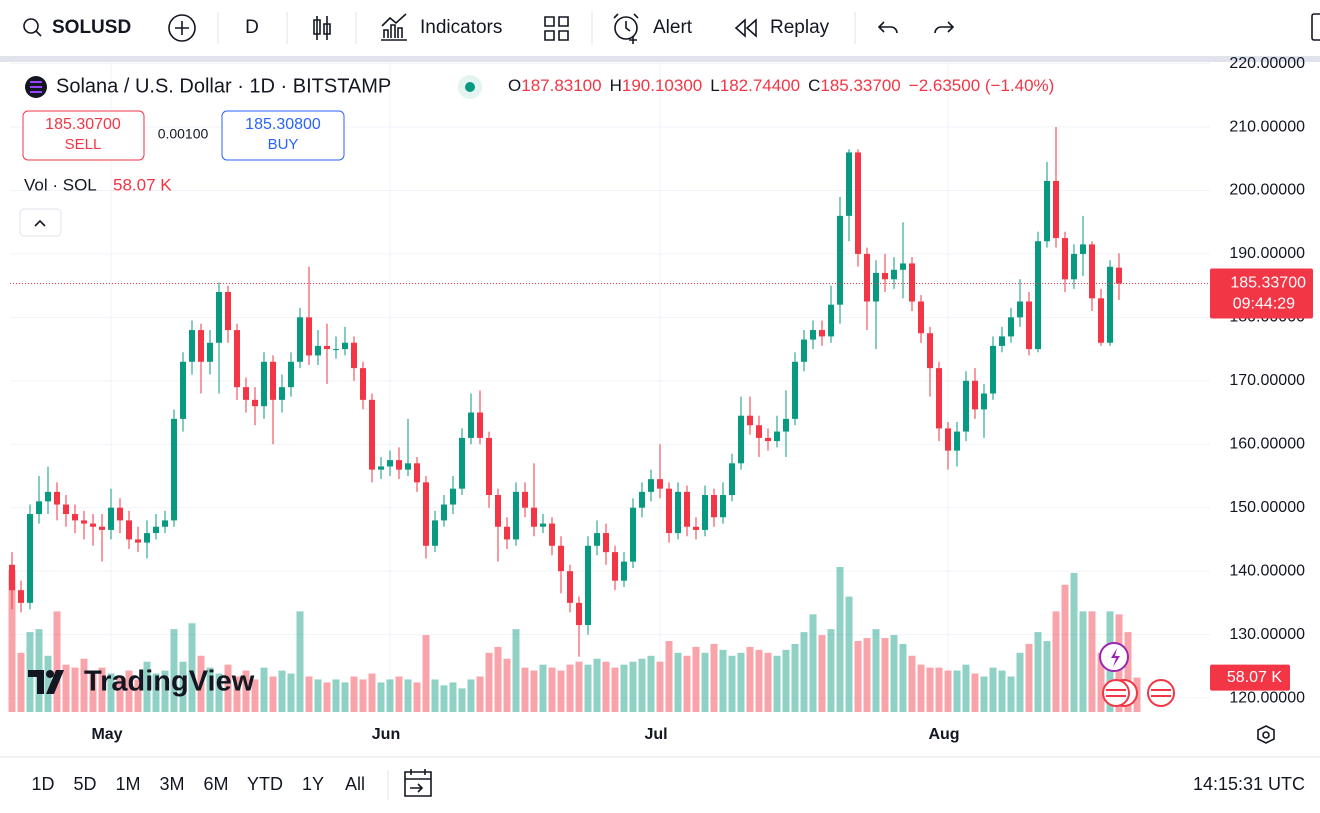 The width and height of the screenshot is (1320, 813). I want to click on close-label: C, so click(814, 85).